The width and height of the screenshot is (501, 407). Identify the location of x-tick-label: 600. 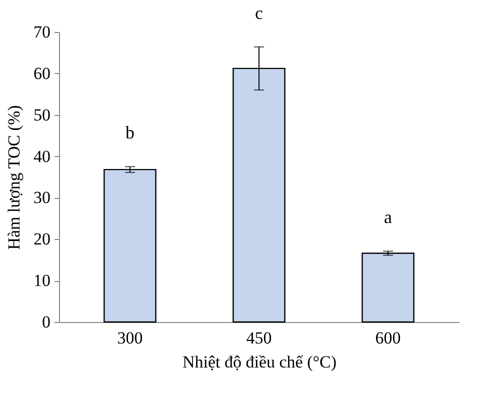
(388, 338).